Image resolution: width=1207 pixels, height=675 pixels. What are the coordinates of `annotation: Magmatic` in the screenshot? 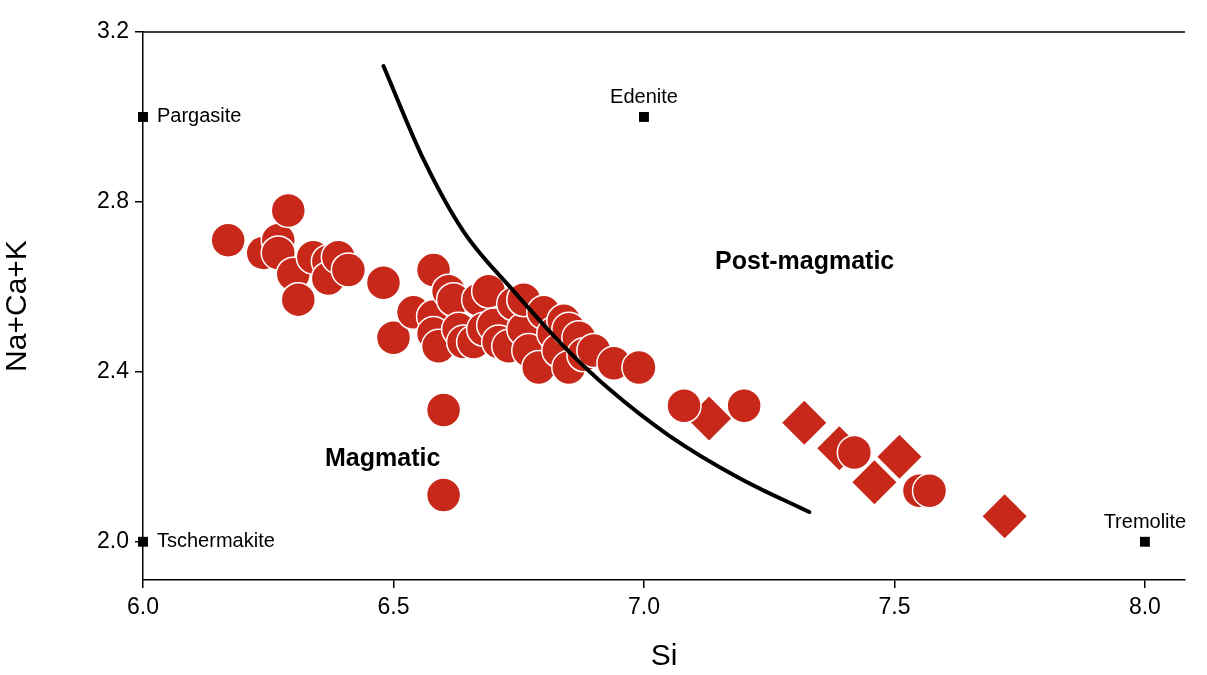 It's located at (383, 457).